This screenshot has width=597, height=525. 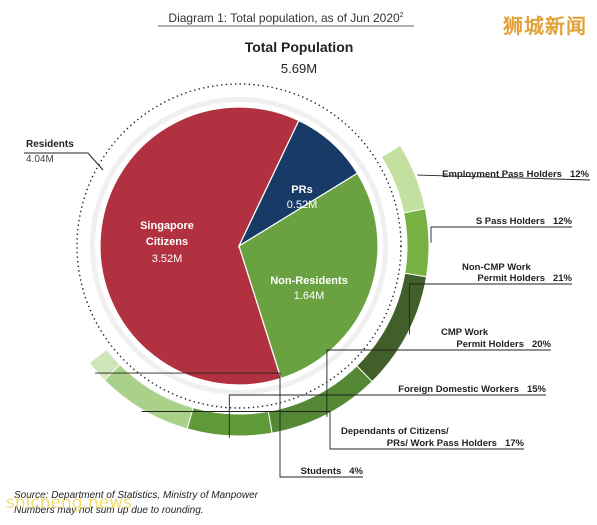 What do you see at coordinates (387, 416) in the screenshot?
I see `leader-foreign-domestic-workers` at bounding box center [387, 416].